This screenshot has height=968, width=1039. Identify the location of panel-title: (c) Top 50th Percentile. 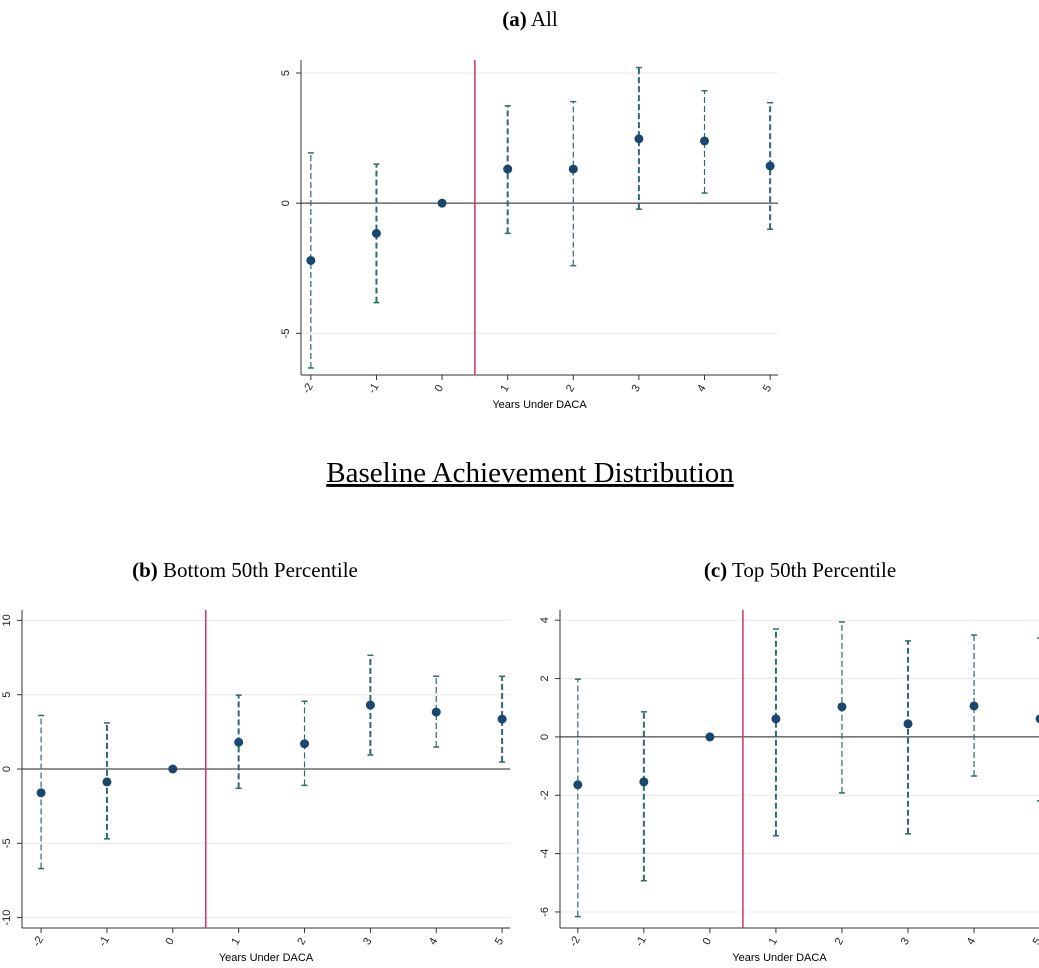
(800, 570).